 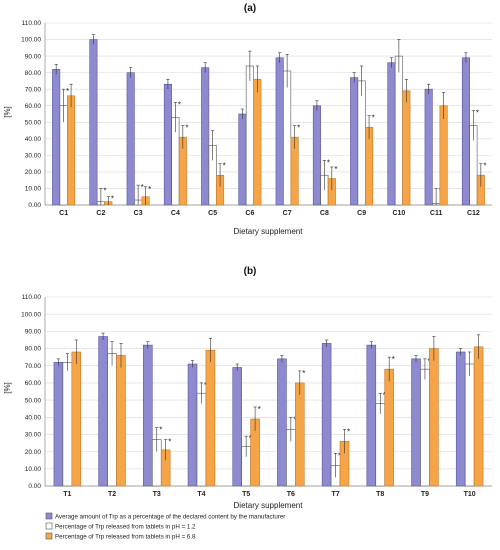 What do you see at coordinates (93, 122) in the screenshot?
I see `panel-a-bar-C2-s1` at bounding box center [93, 122].